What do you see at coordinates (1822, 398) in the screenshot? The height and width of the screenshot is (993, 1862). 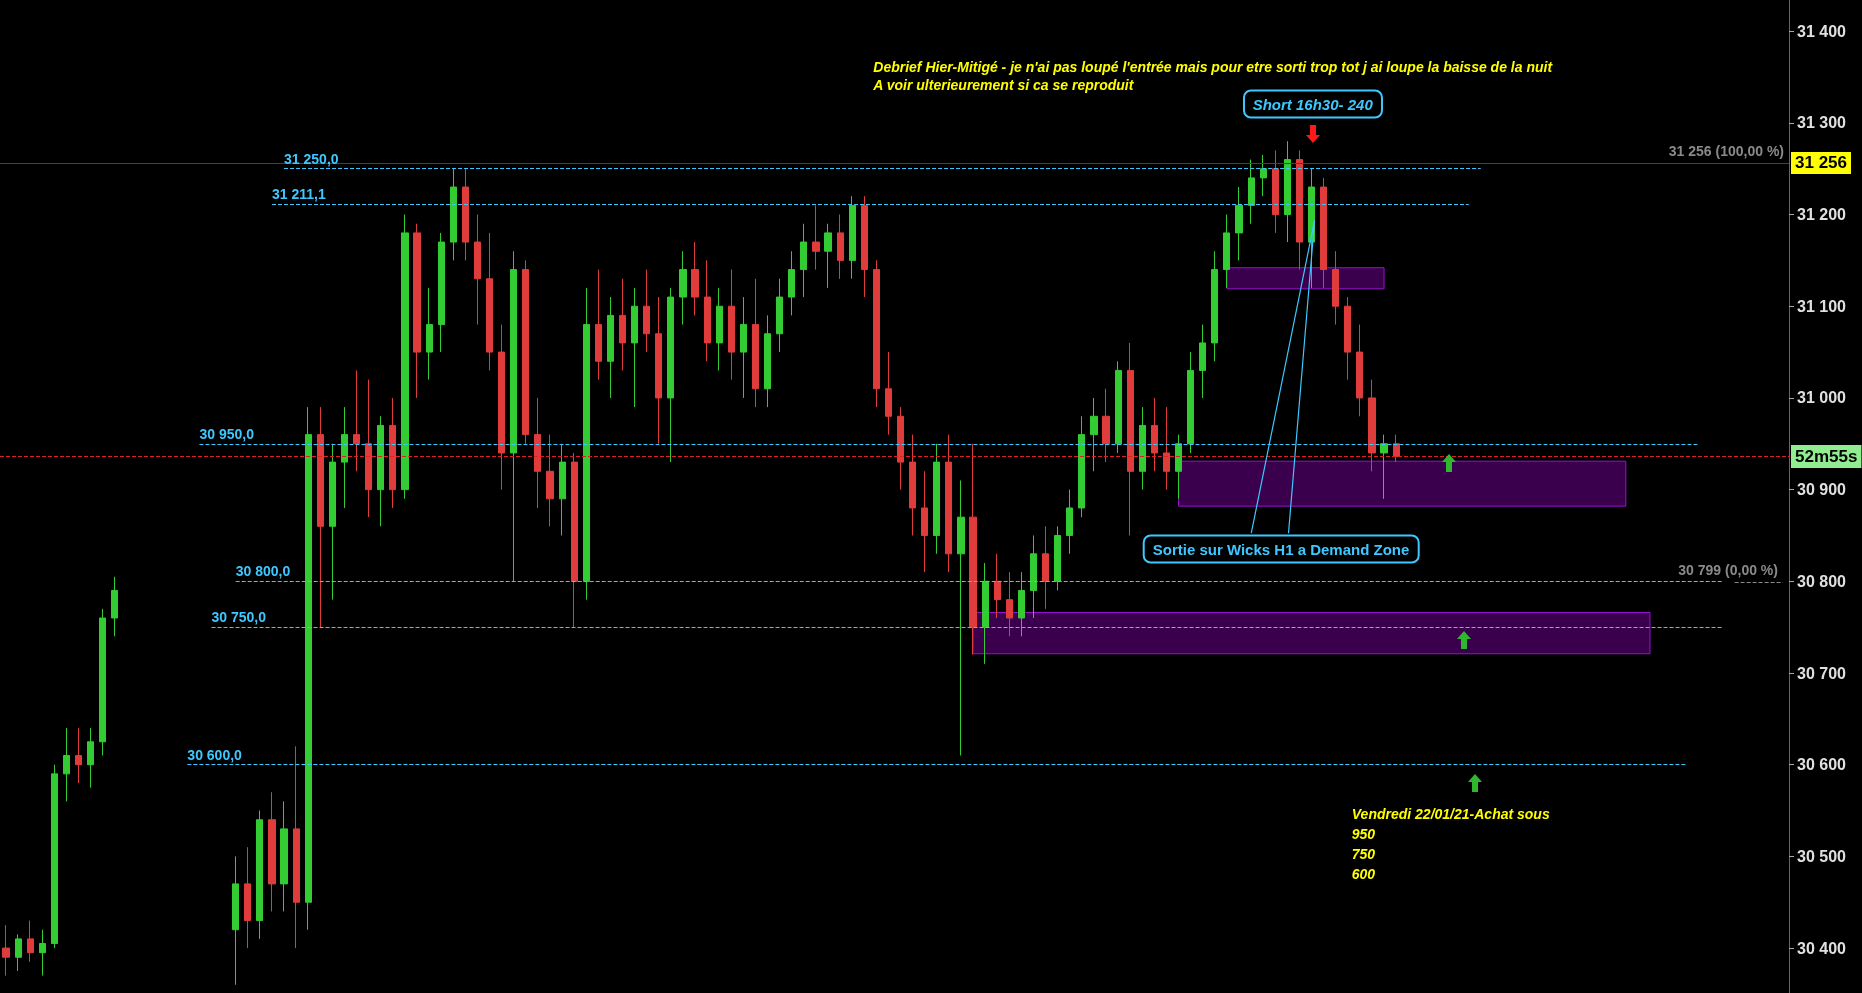 I see `y-tick-label: 31 000` at bounding box center [1822, 398].